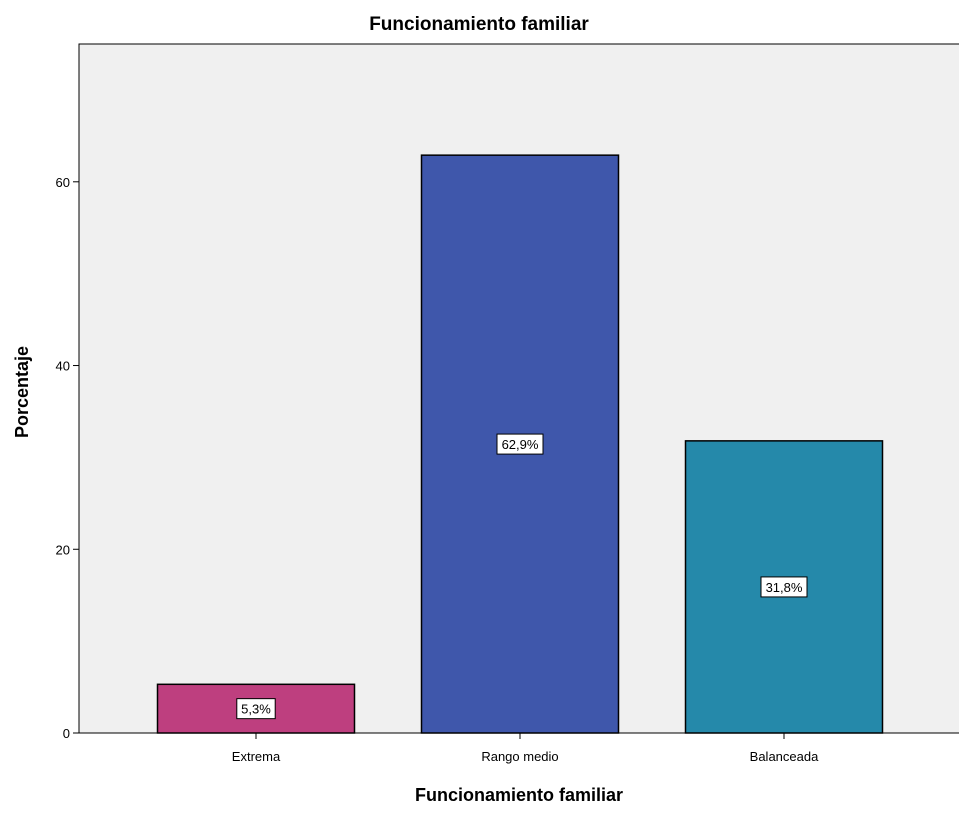 This screenshot has width=959, height=814. Describe the element at coordinates (67, 458) in the screenshot. I see `y-axis: 0 20 40 60` at that location.